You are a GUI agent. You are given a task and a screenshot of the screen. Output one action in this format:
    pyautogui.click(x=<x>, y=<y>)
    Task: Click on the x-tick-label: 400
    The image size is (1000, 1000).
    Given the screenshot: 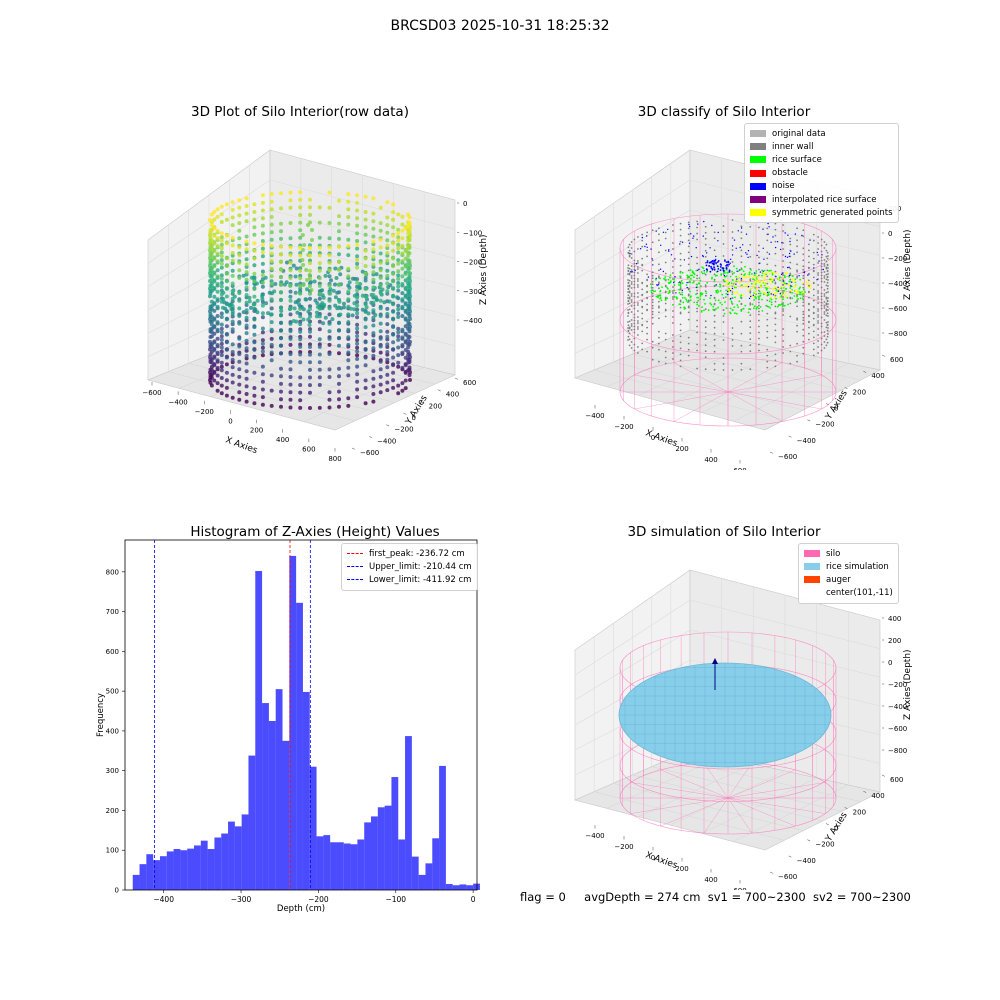 What is the action you would take?
    pyautogui.click(x=710, y=880)
    